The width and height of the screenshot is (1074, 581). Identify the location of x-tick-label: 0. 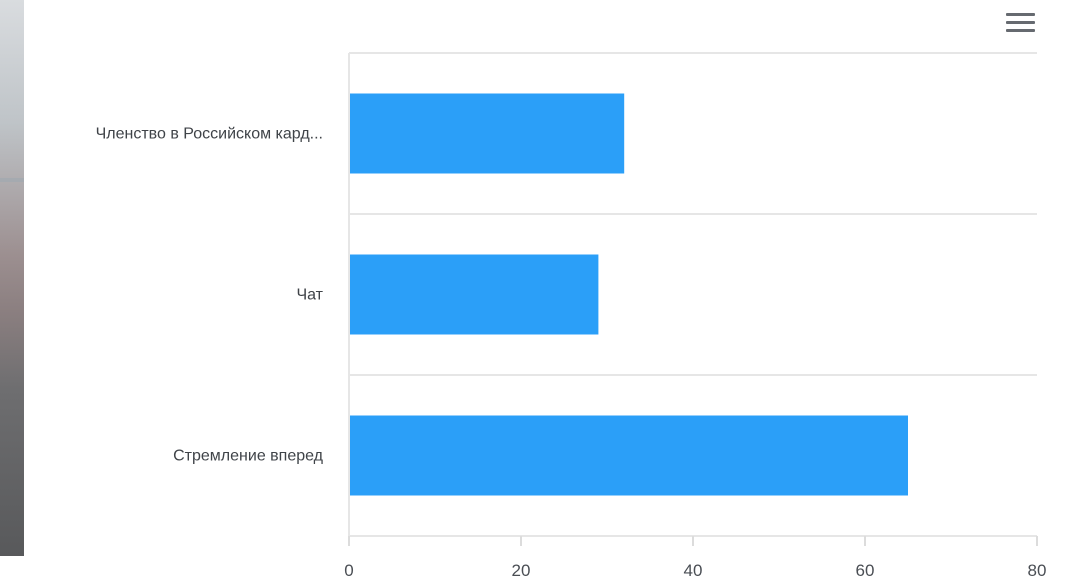
(348, 570).